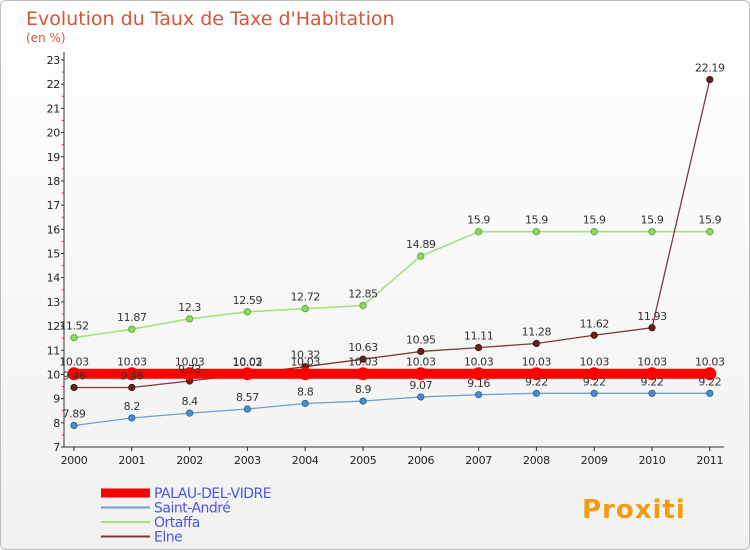  What do you see at coordinates (537, 331) in the screenshot?
I see `data-label-elne: 11.28` at bounding box center [537, 331].